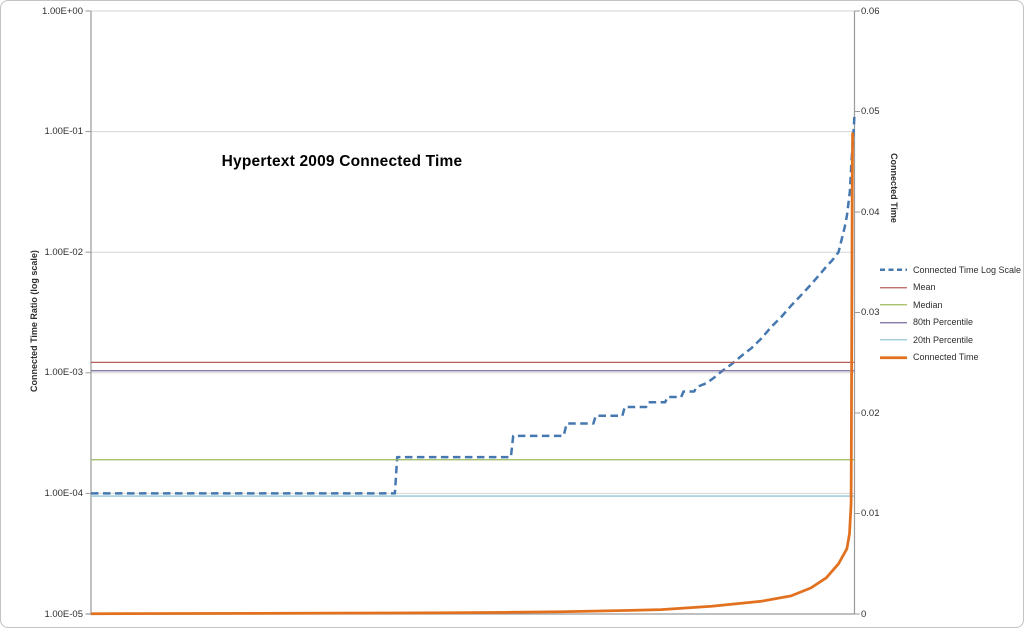 The width and height of the screenshot is (1024, 628). What do you see at coordinates (62, 11) in the screenshot?
I see `left-axis-tick-label: 1.00E+00` at bounding box center [62, 11].